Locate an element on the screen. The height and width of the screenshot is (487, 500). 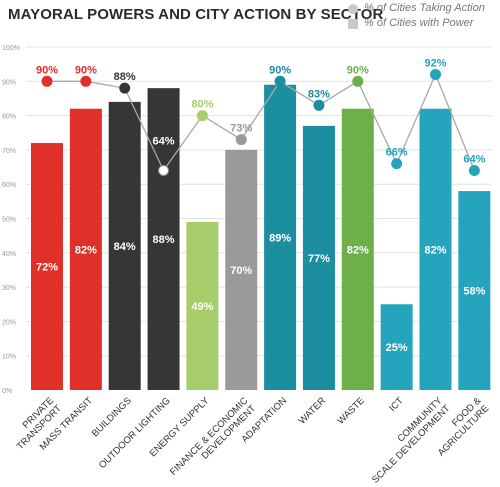
action-value-label: 92% is located at coordinates (435, 63).